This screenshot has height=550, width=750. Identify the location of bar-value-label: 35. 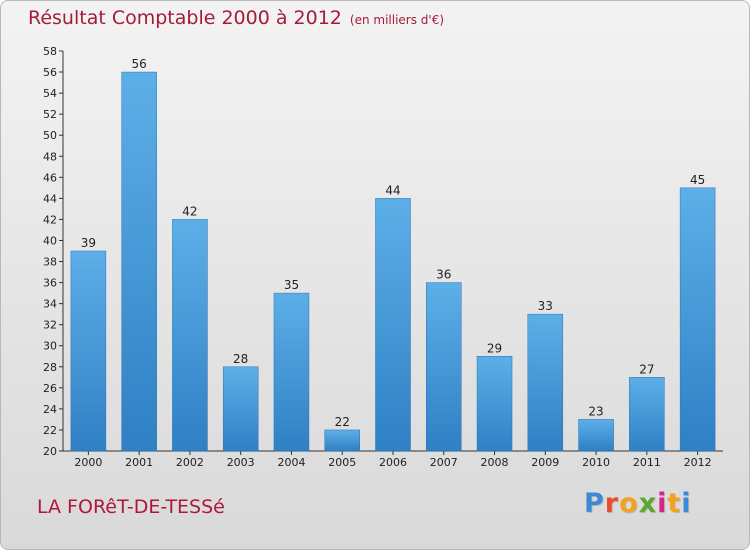
(291, 285).